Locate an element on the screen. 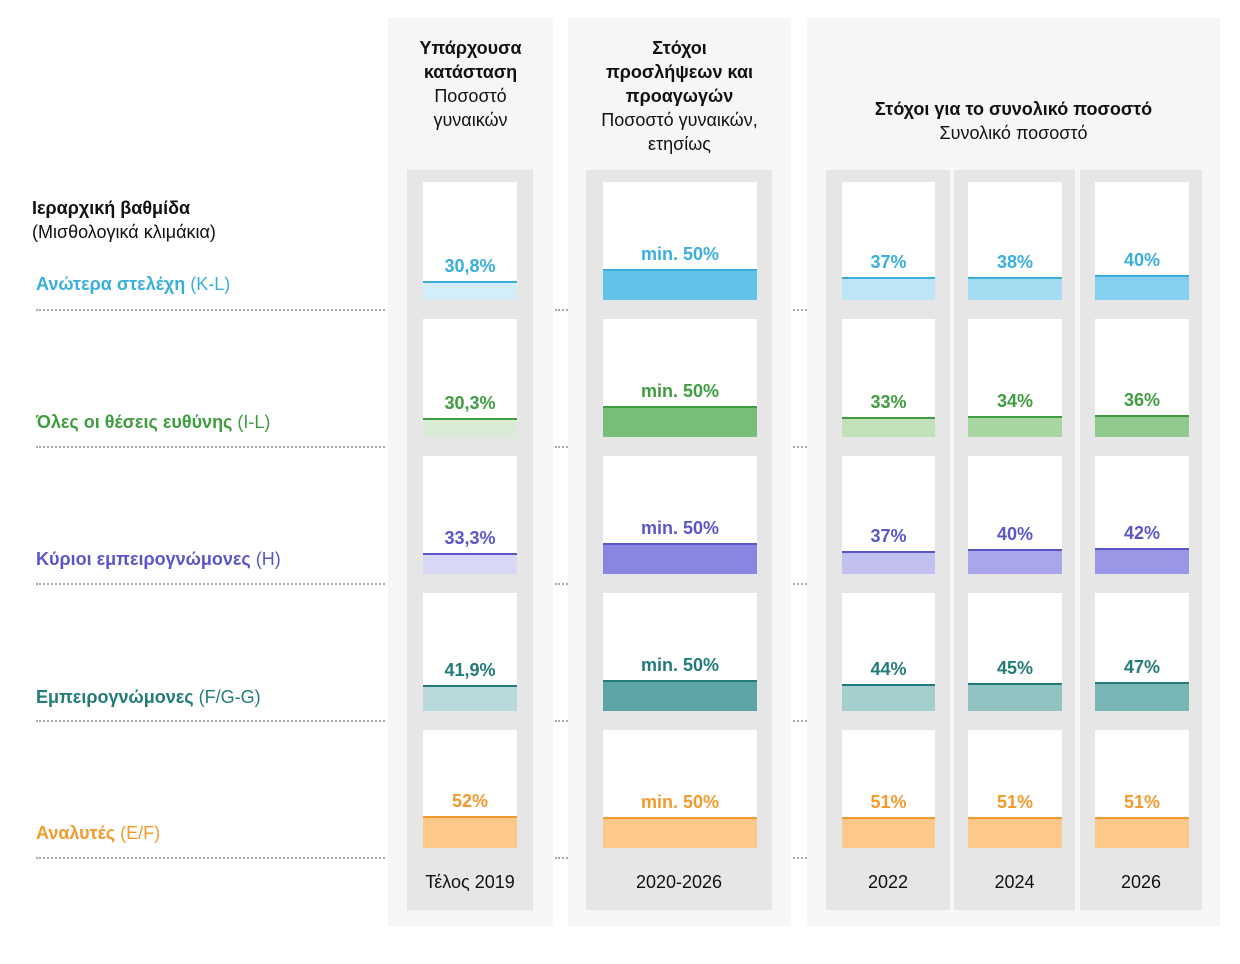 This screenshot has height=964, width=1240. footer-2024: 2024 is located at coordinates (1014, 882).